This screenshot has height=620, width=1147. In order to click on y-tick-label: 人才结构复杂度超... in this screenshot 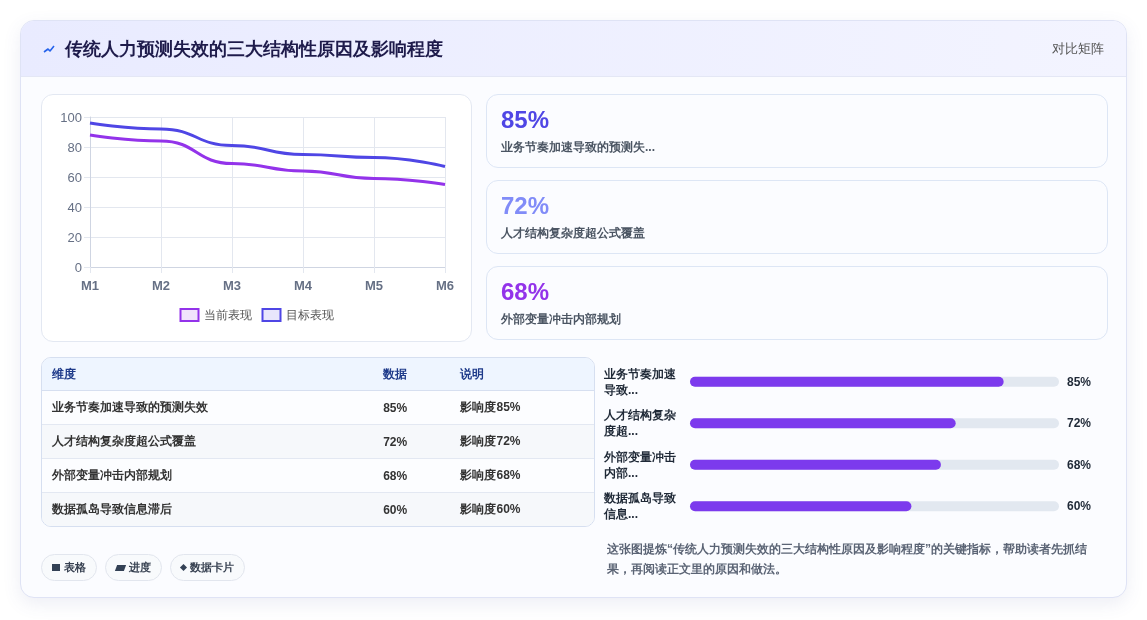, I will do `click(639, 423)`.